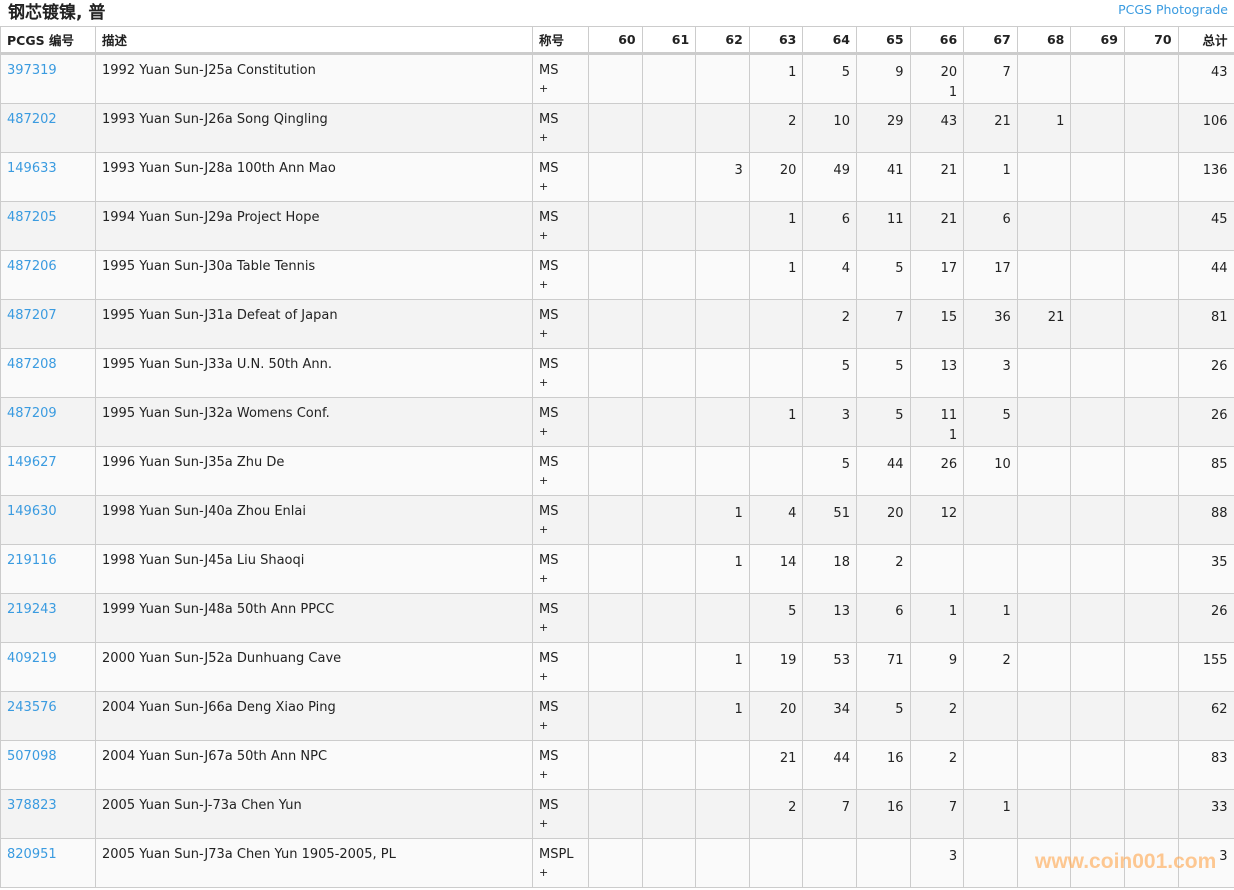 Image resolution: width=1234 pixels, height=890 pixels. Describe the element at coordinates (829, 226) in the screenshot. I see `grade-64-count: 6` at that location.